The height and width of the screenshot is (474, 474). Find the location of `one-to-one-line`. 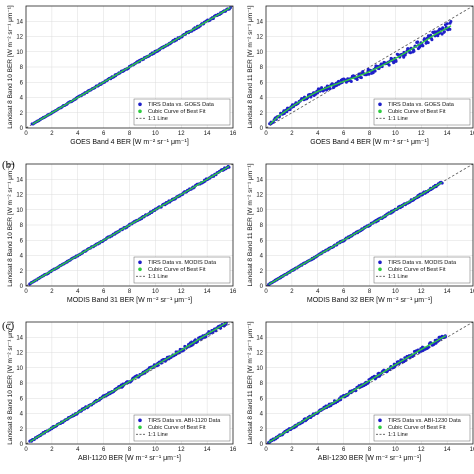

one-to-one-line is located at coordinates (369, 383).